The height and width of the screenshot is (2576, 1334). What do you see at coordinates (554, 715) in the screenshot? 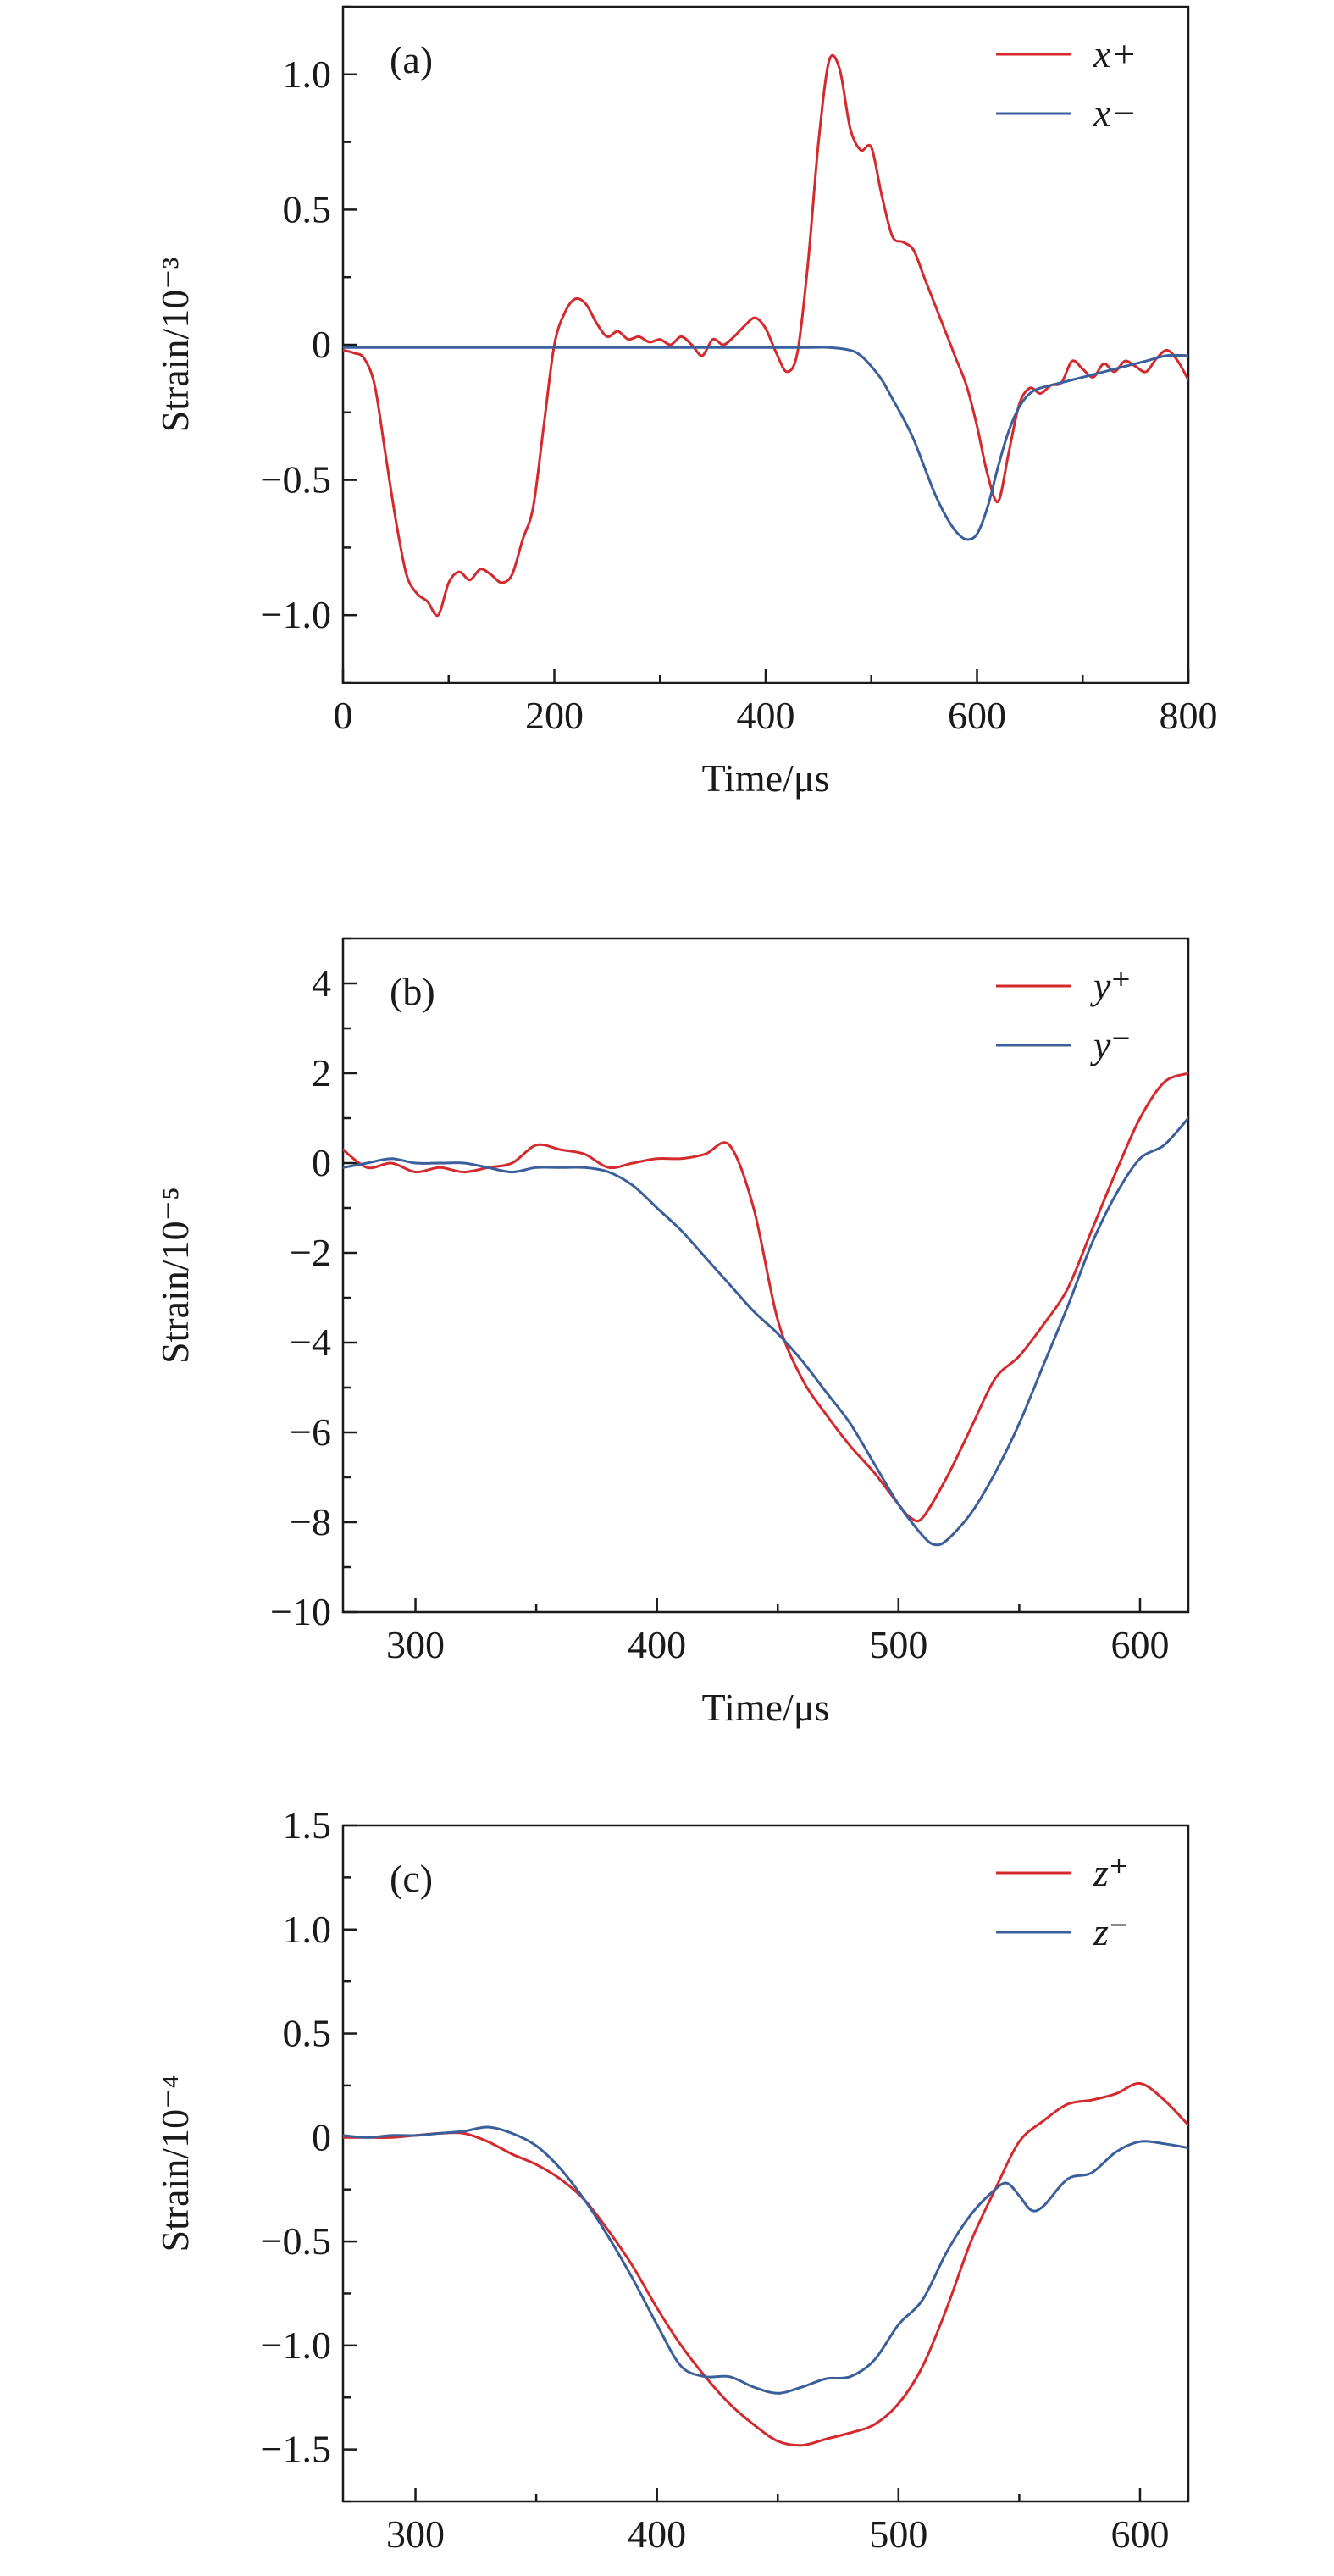
I see `x-tick-label: 200` at bounding box center [554, 715].